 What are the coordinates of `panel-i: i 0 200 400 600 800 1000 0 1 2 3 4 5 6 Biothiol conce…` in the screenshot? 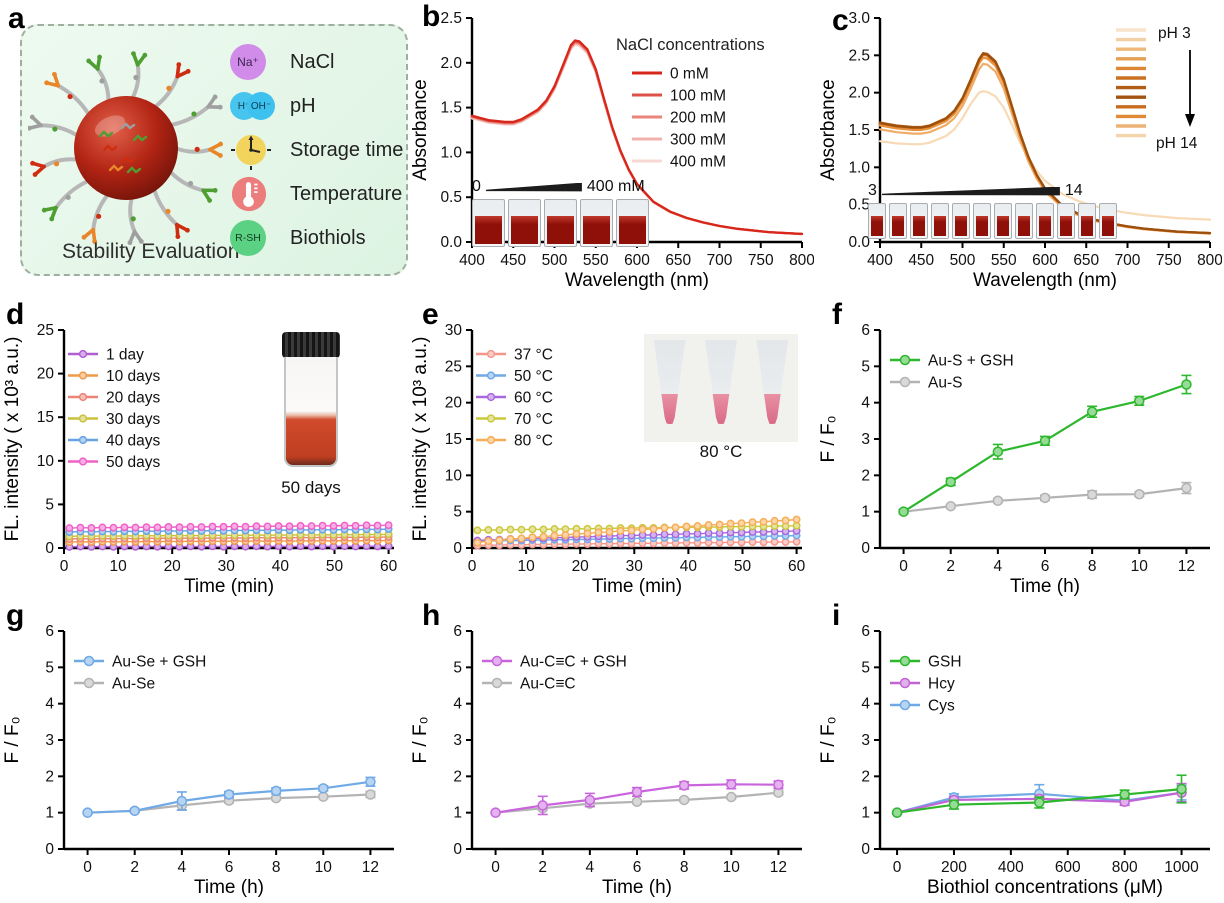 It's located at (1020, 752).